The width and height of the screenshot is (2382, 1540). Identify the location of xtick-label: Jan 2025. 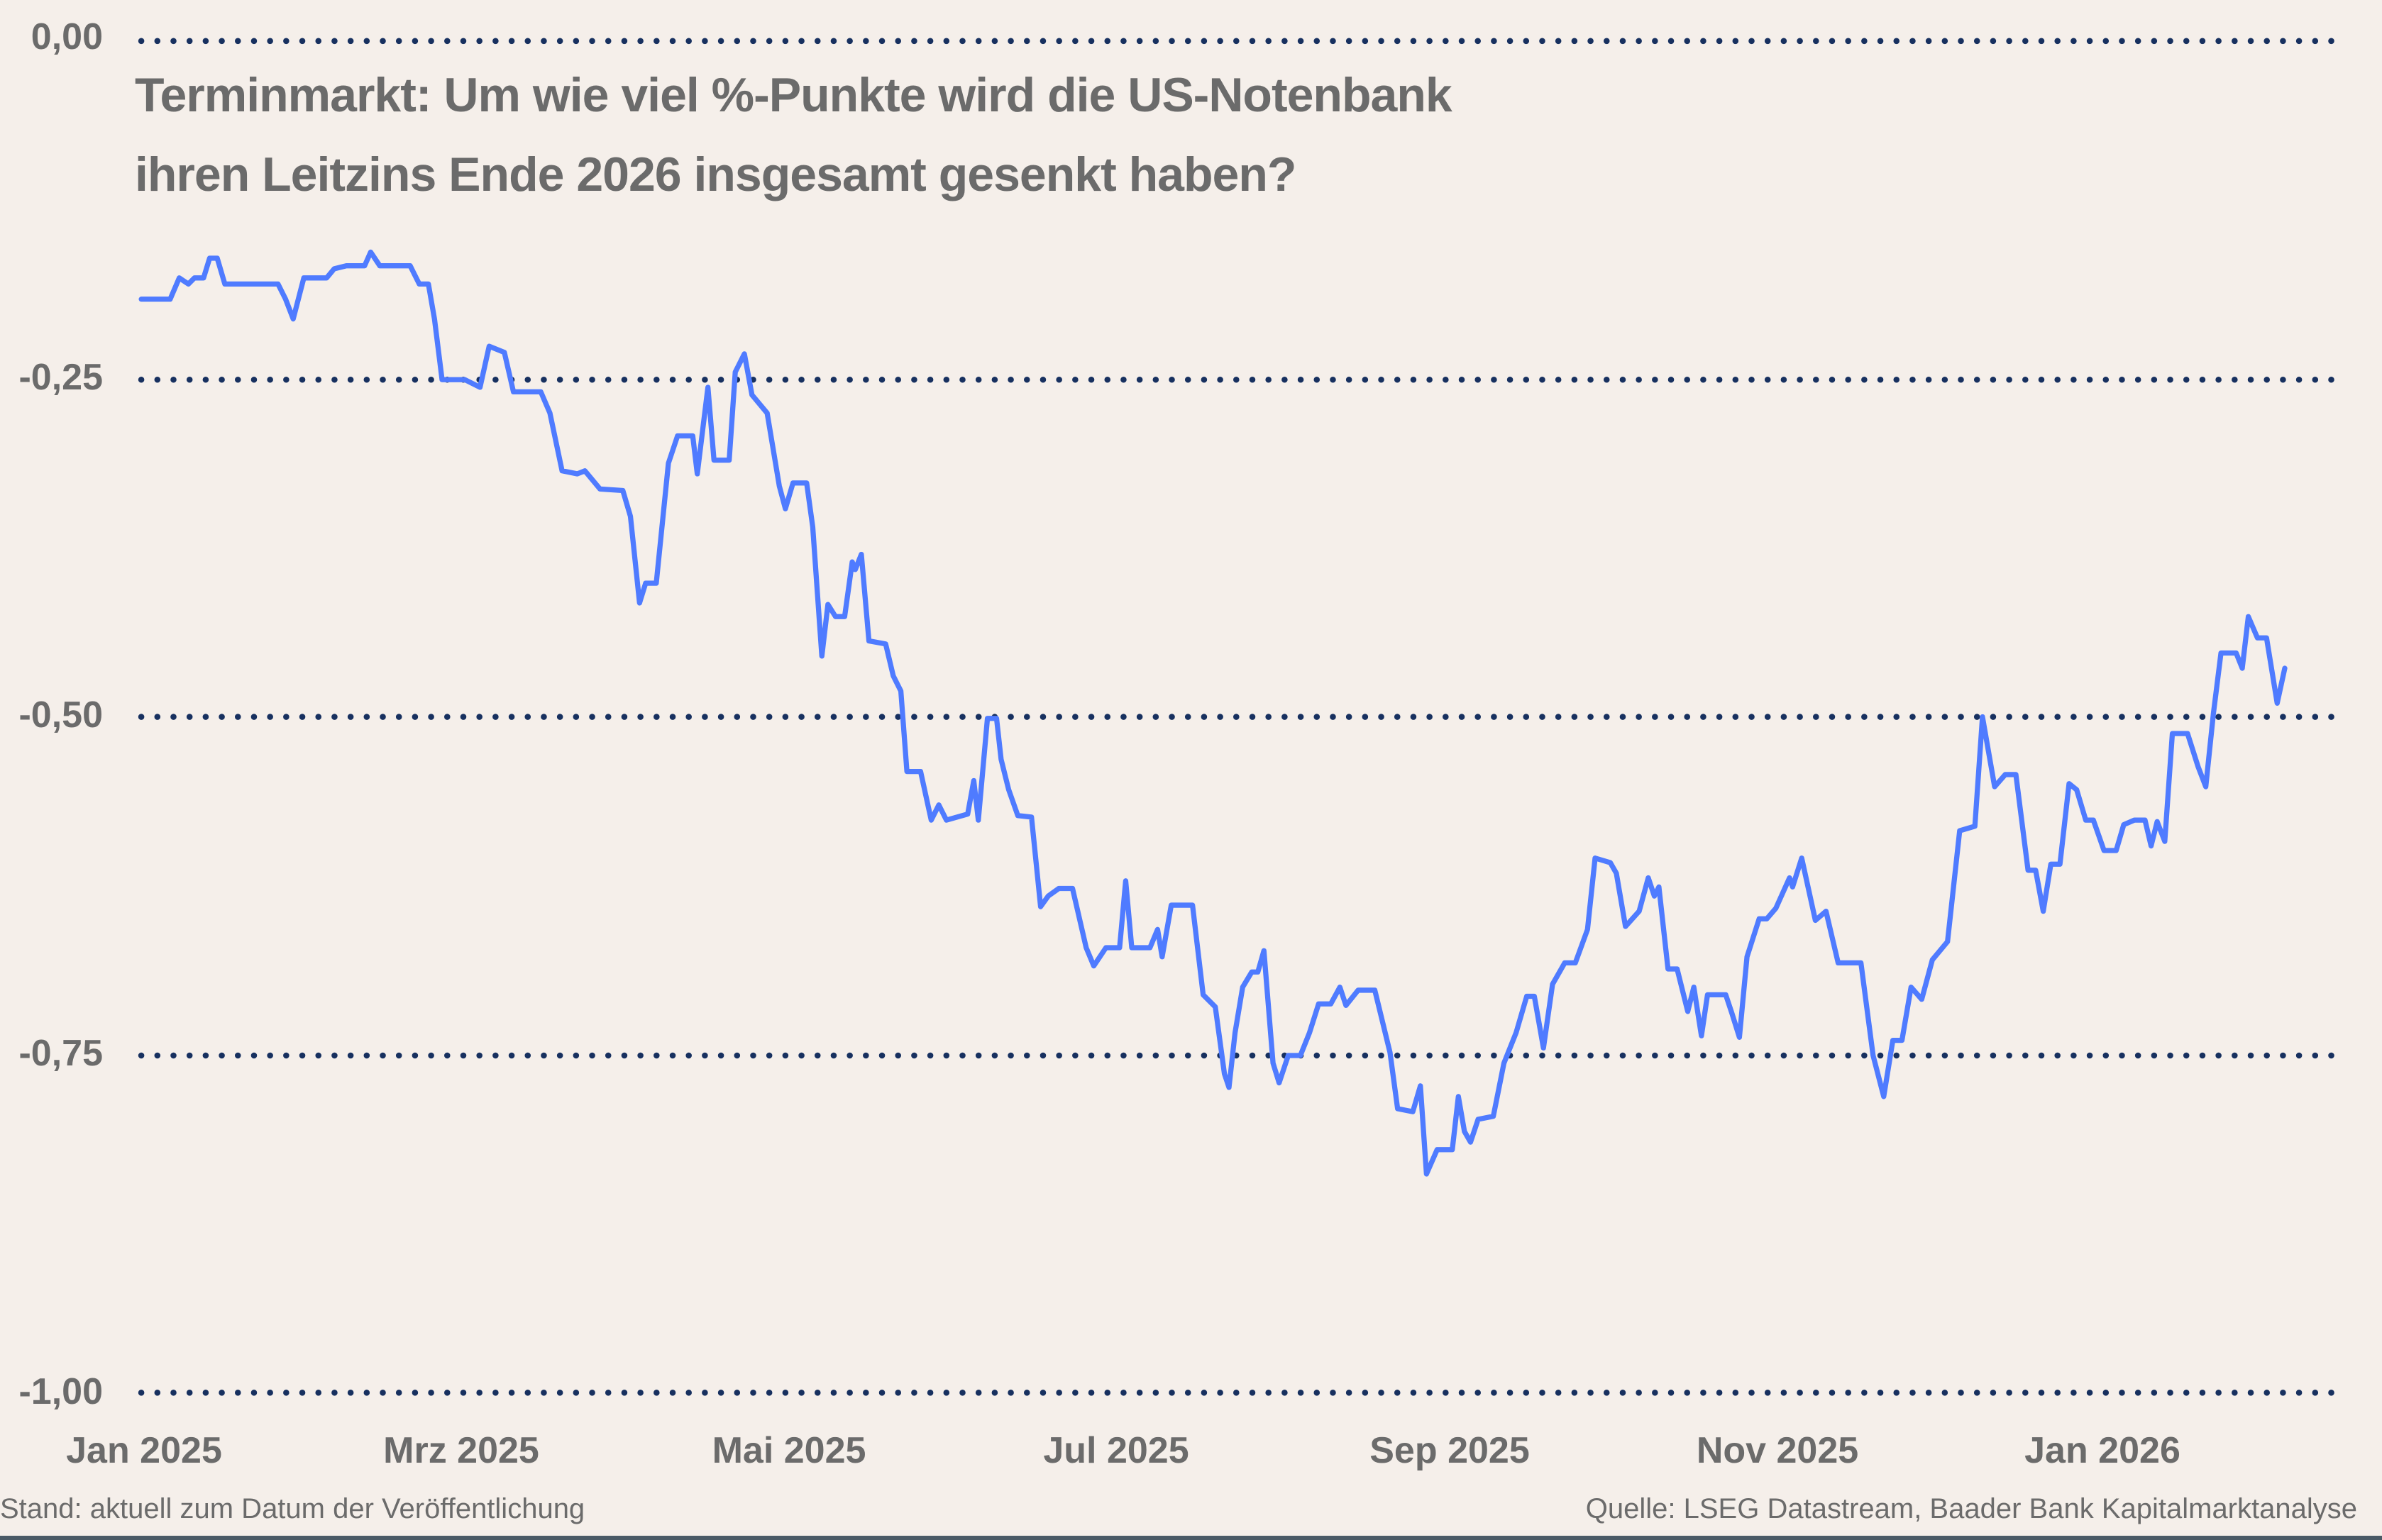
(144, 1450).